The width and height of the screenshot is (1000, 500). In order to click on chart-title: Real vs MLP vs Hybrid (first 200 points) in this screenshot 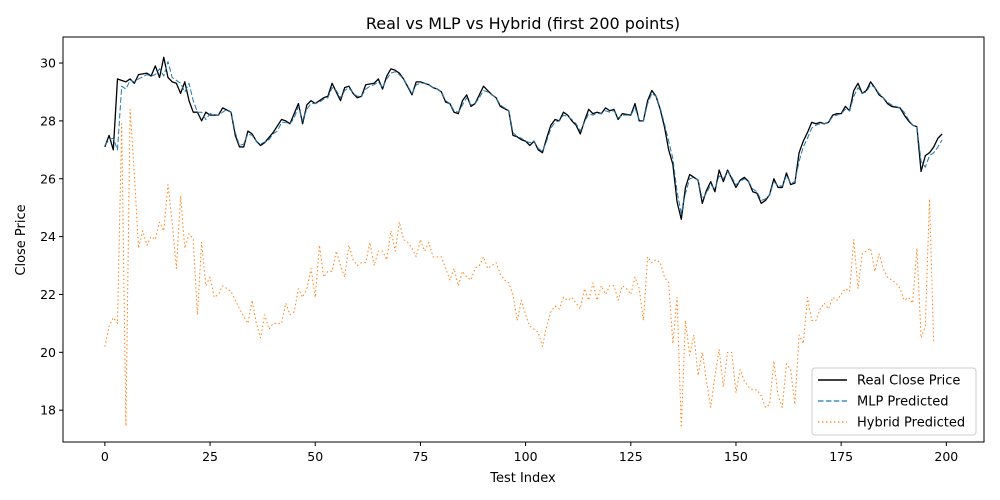, I will do `click(523, 23)`.